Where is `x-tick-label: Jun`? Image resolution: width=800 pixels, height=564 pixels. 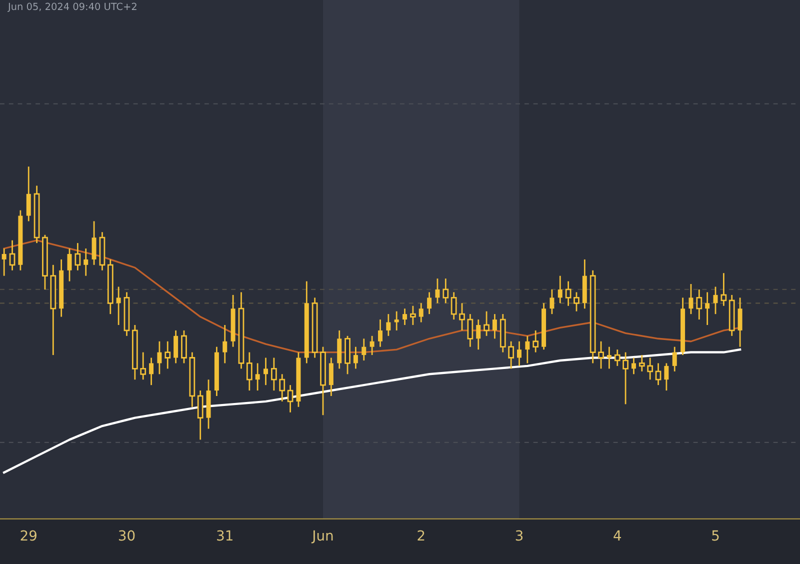
x-tick-label: Jun is located at coordinates (322, 537).